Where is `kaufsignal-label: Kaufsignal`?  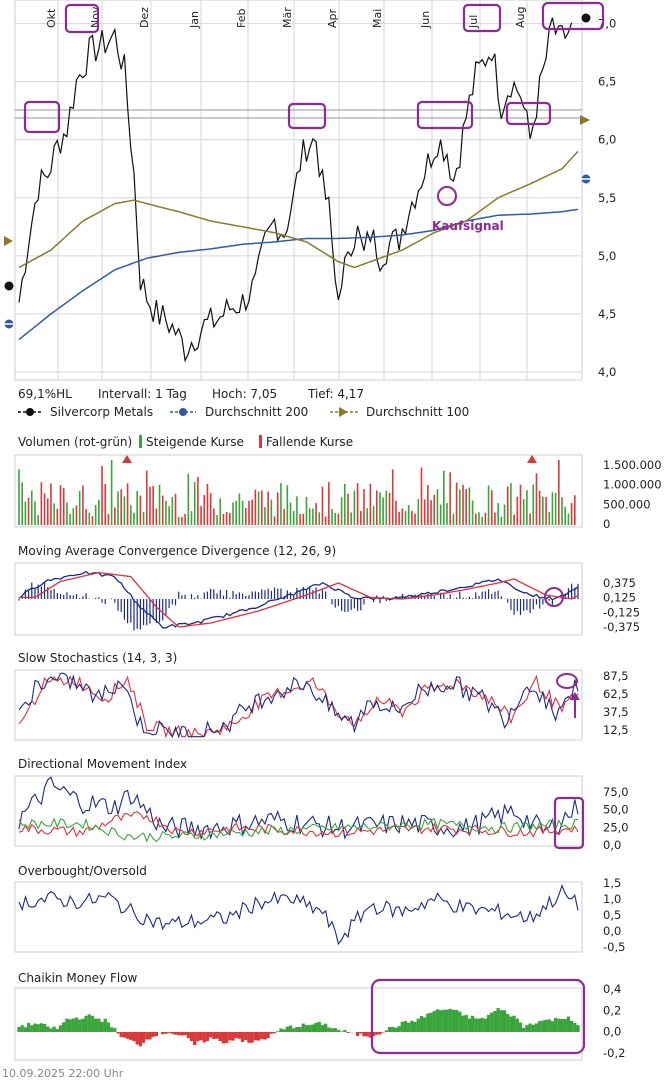
kaufsignal-label: Kaufsignal is located at coordinates (468, 226).